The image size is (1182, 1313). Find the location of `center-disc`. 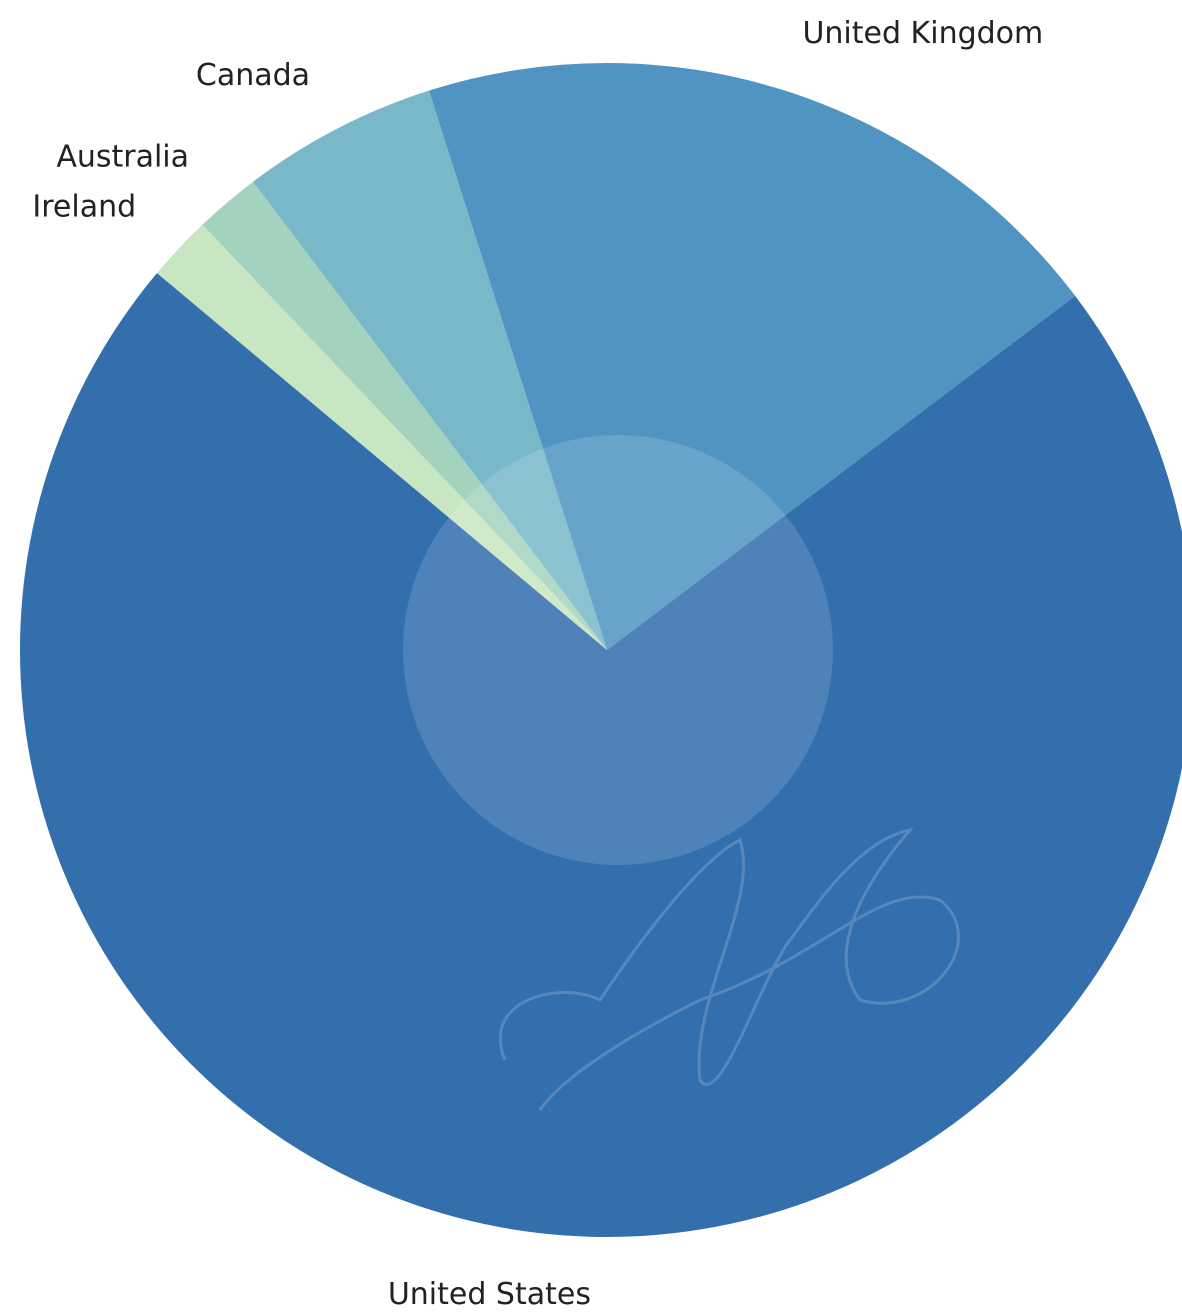

center-disc is located at coordinates (618, 650).